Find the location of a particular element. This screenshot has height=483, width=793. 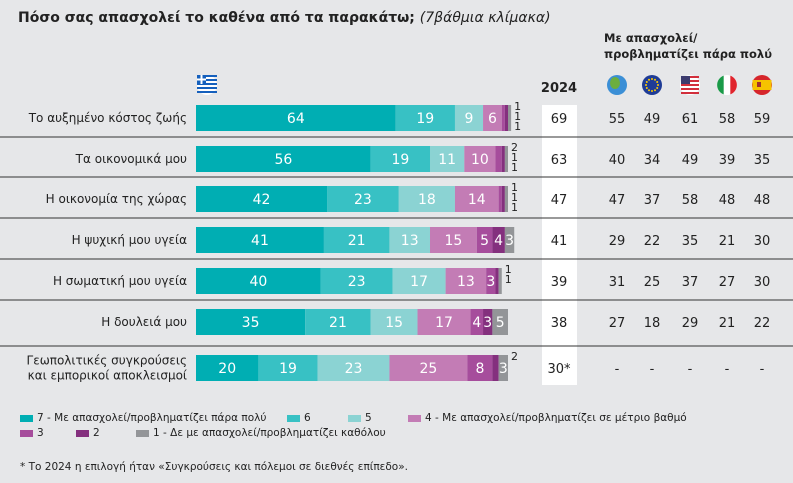

comparison-value: 18 is located at coordinates (652, 323).